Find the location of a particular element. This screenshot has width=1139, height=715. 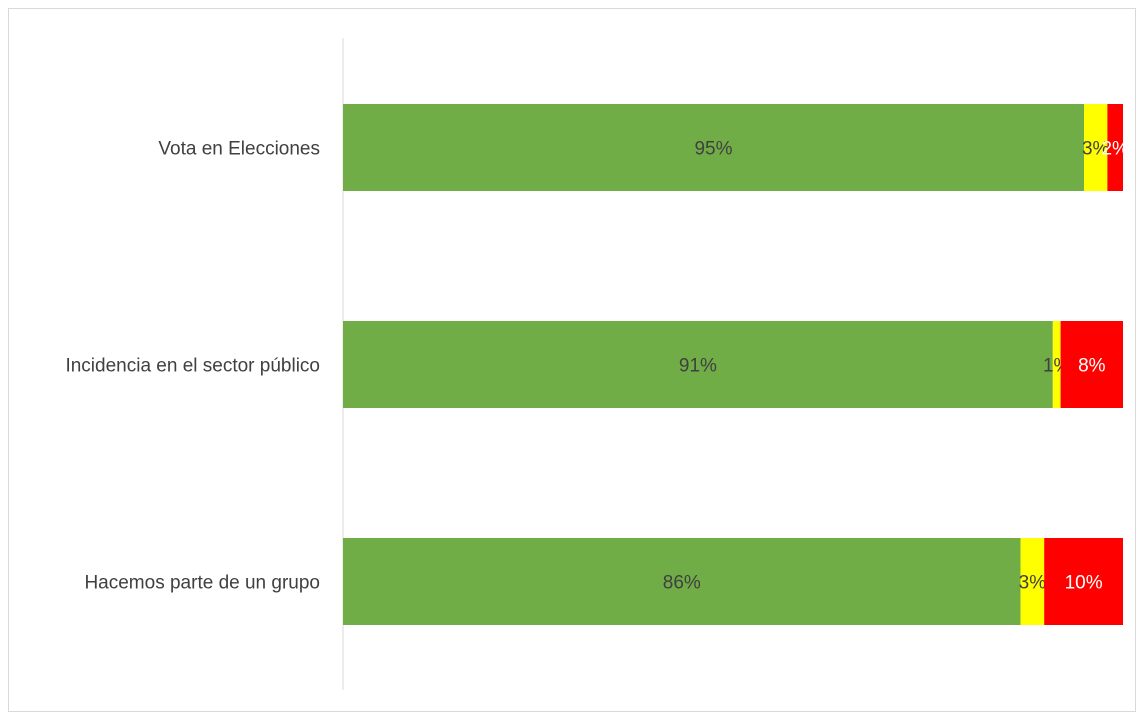

data-label-1-row-3: 86% is located at coordinates (682, 583).